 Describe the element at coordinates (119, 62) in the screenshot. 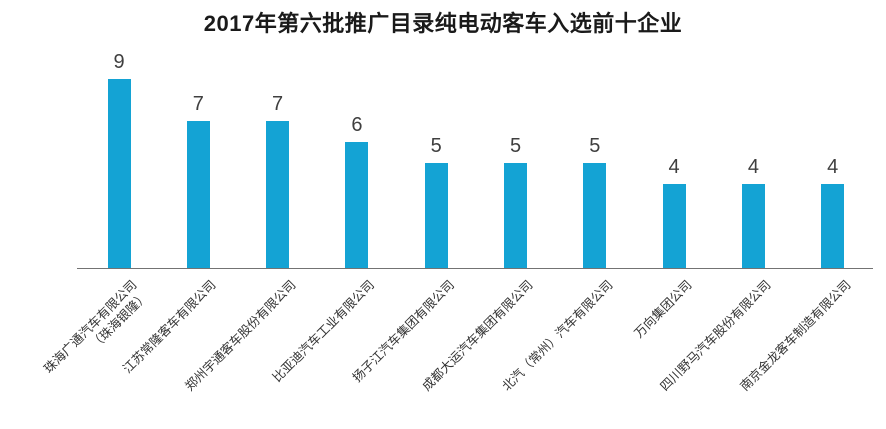

I see `bar-value-label: 9` at that location.